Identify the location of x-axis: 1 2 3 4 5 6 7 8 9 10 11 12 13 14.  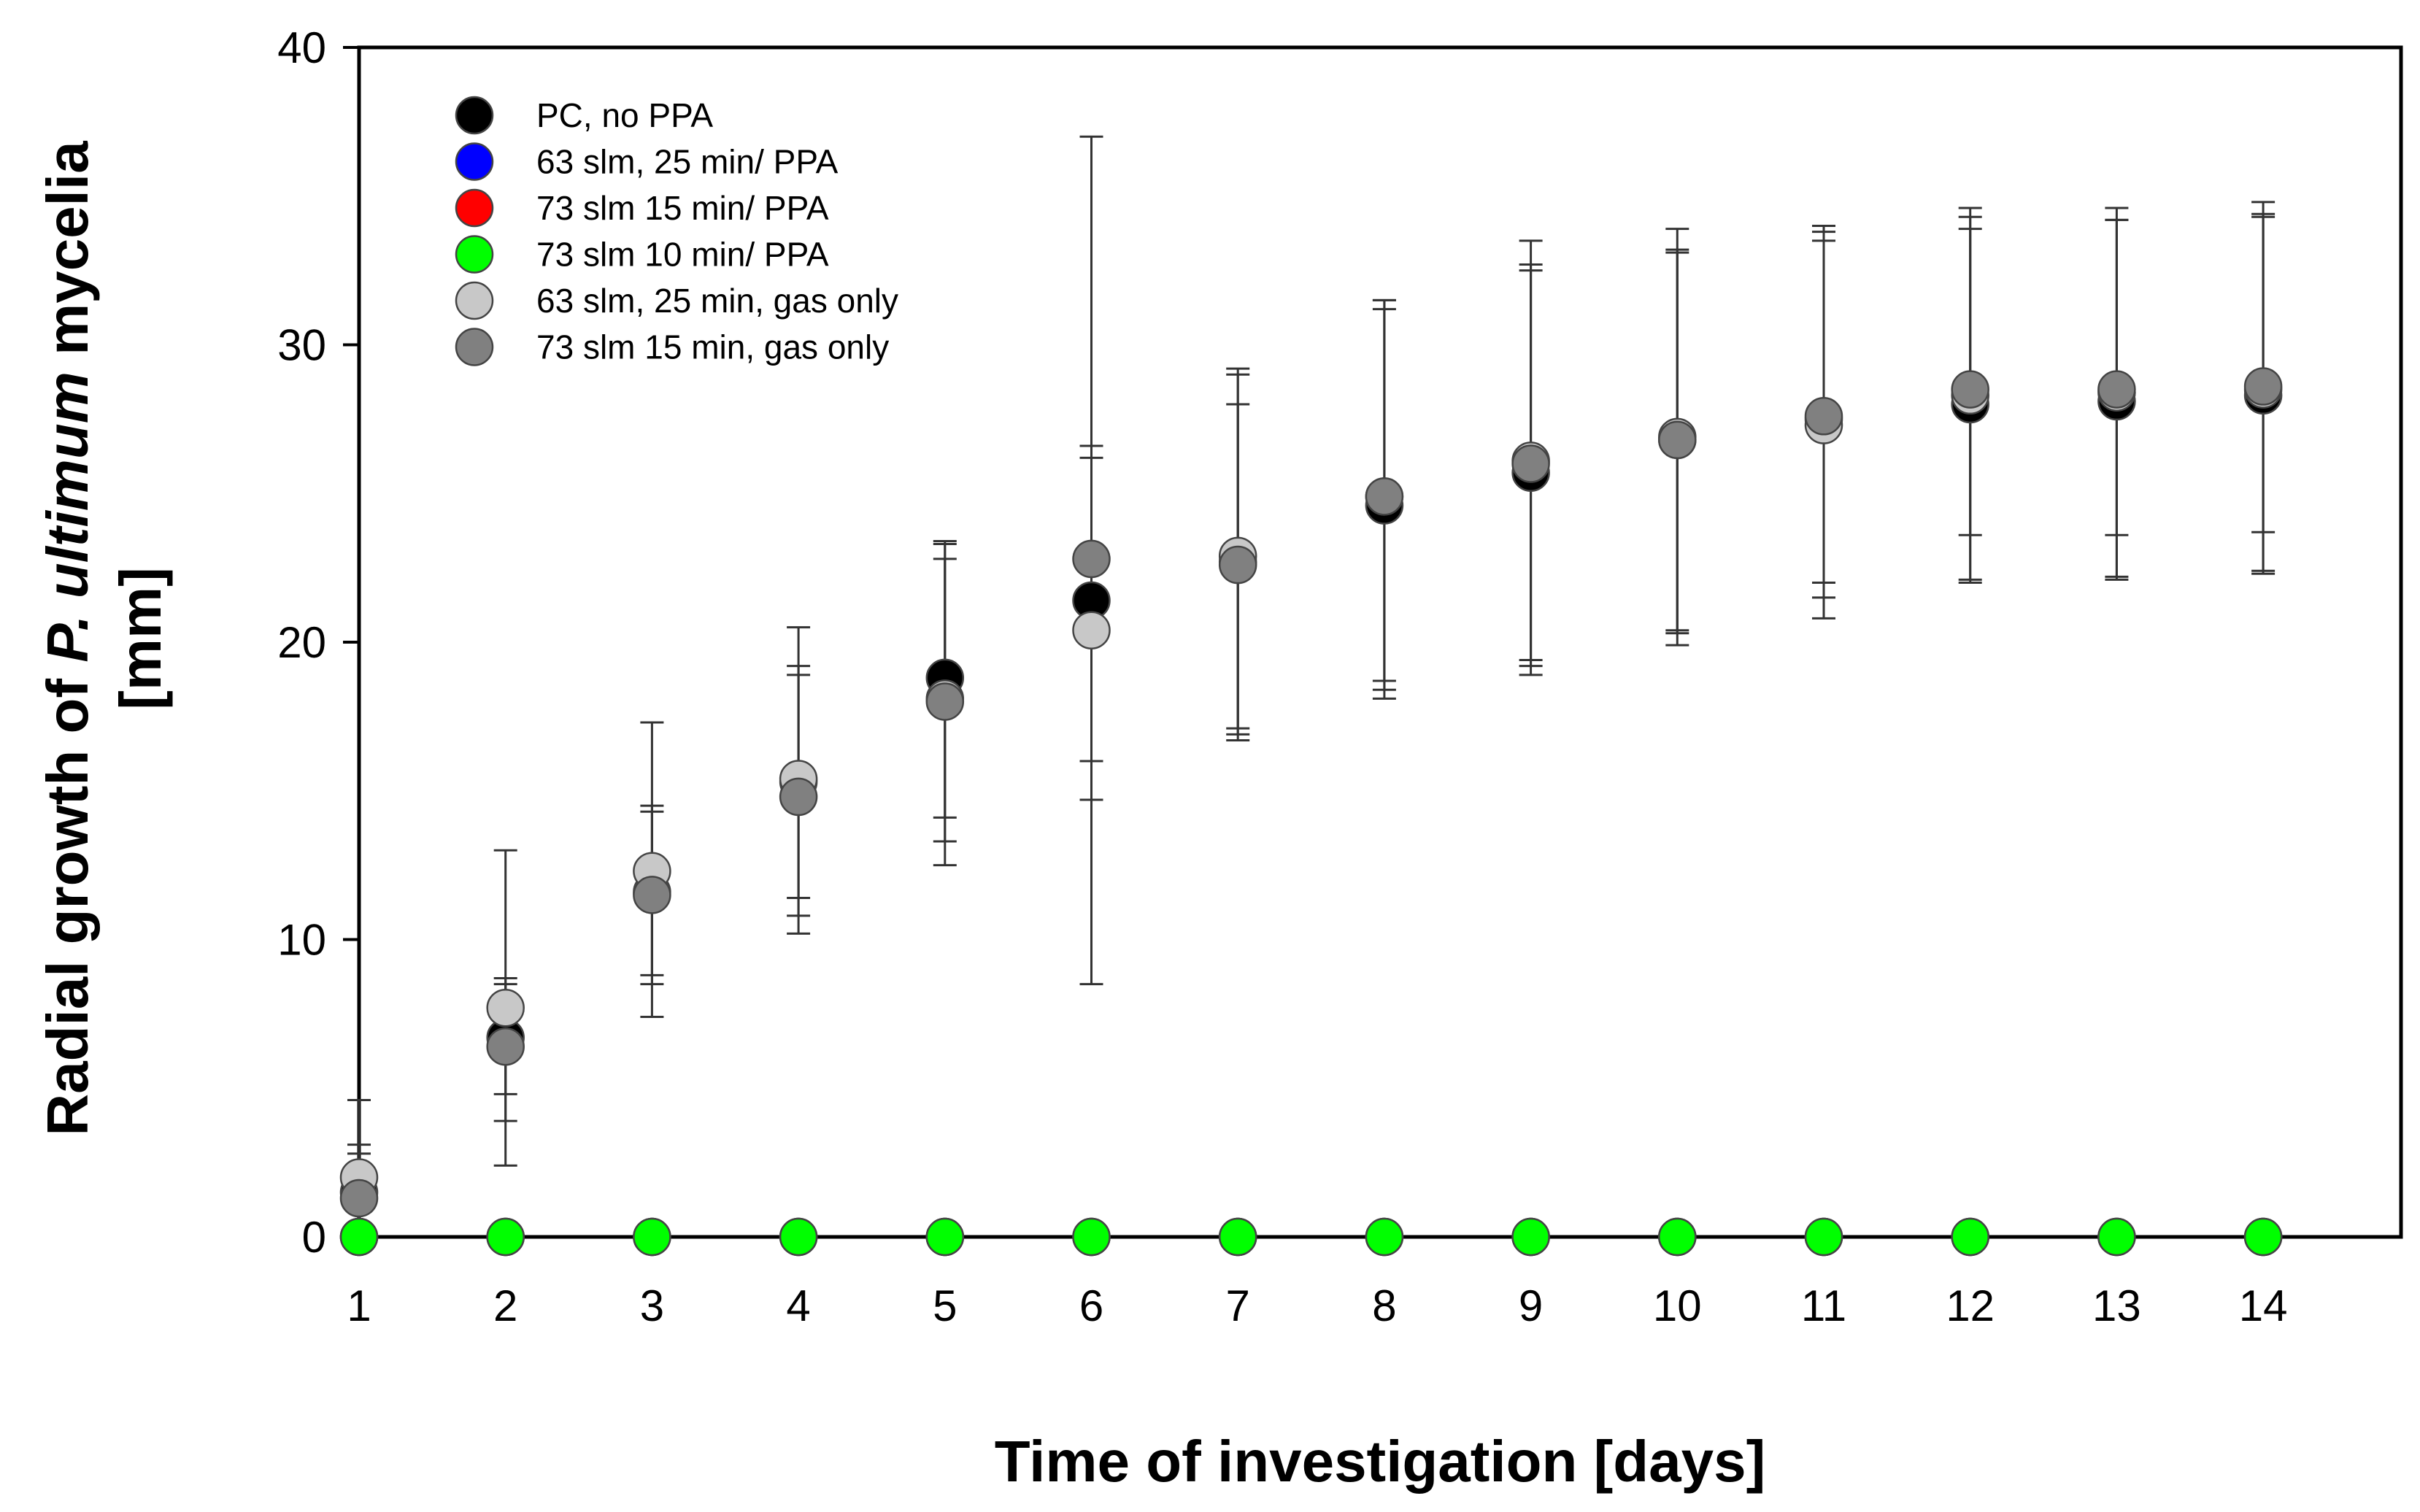
(1317, 1283).